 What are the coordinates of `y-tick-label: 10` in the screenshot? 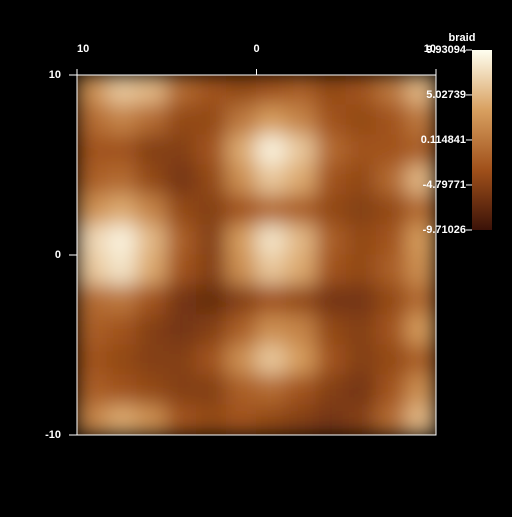 It's located at (55, 75).